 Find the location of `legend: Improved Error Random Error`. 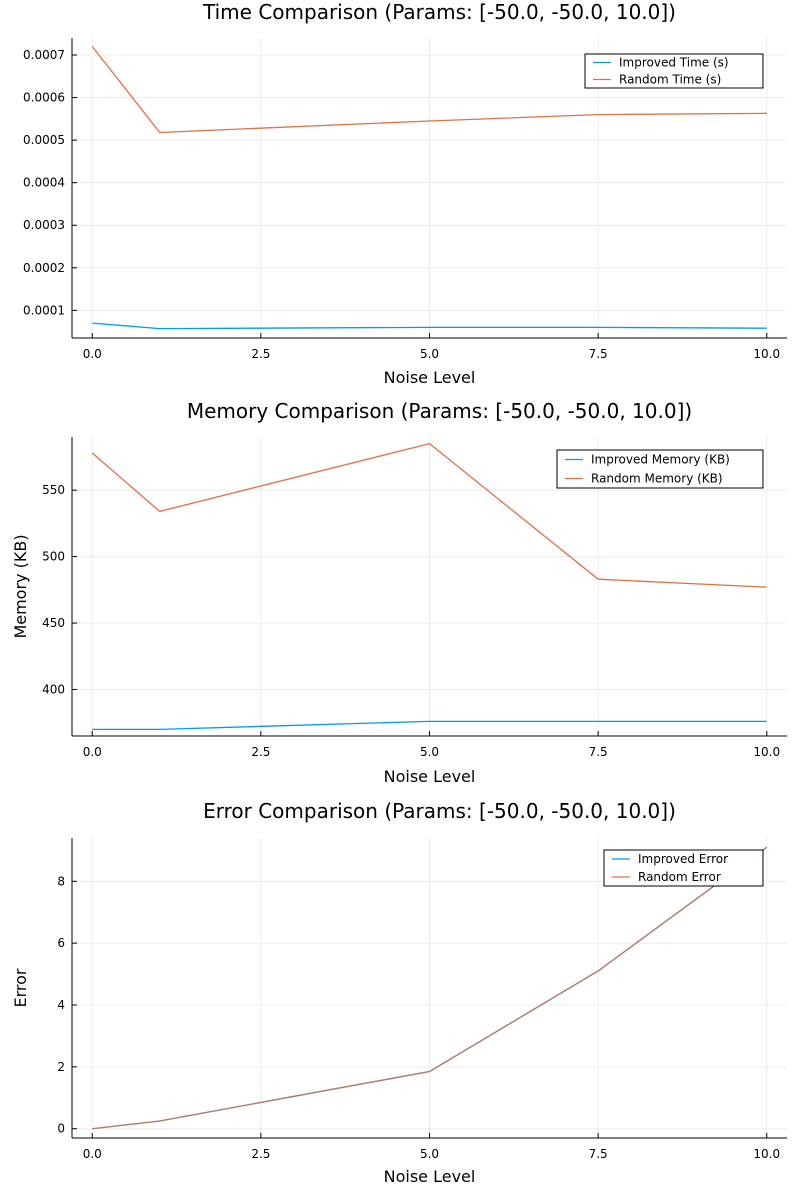

legend: Improved Error Random Error is located at coordinates (683, 868).